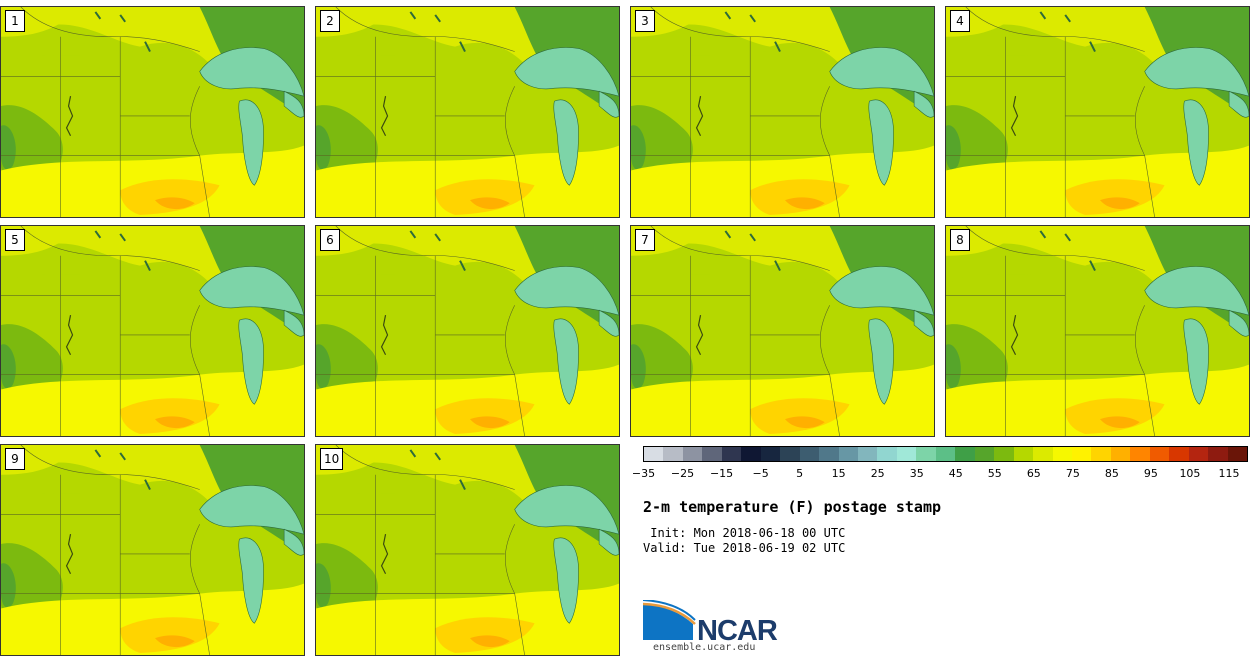  What do you see at coordinates (838, 473) in the screenshot?
I see `colorbar-tick-label: 15` at bounding box center [838, 473].